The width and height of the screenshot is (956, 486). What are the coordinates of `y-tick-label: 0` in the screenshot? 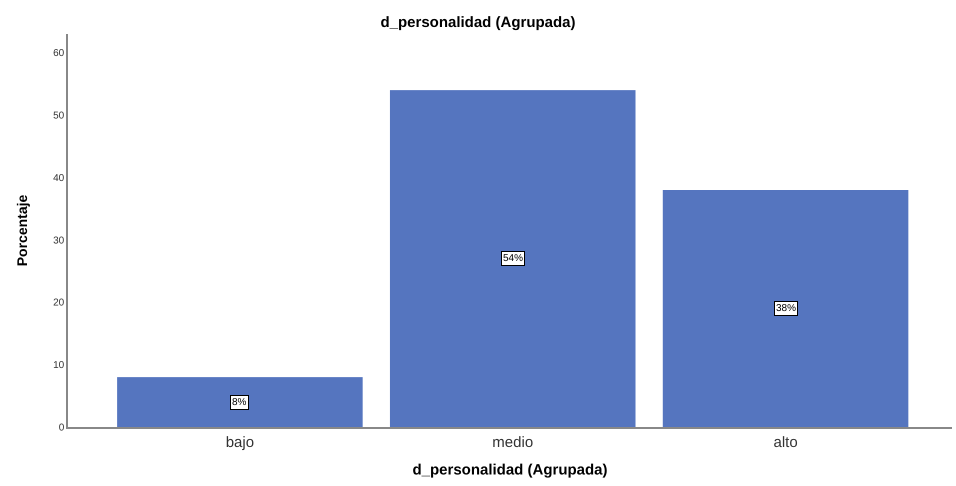 It's located at (61, 428).